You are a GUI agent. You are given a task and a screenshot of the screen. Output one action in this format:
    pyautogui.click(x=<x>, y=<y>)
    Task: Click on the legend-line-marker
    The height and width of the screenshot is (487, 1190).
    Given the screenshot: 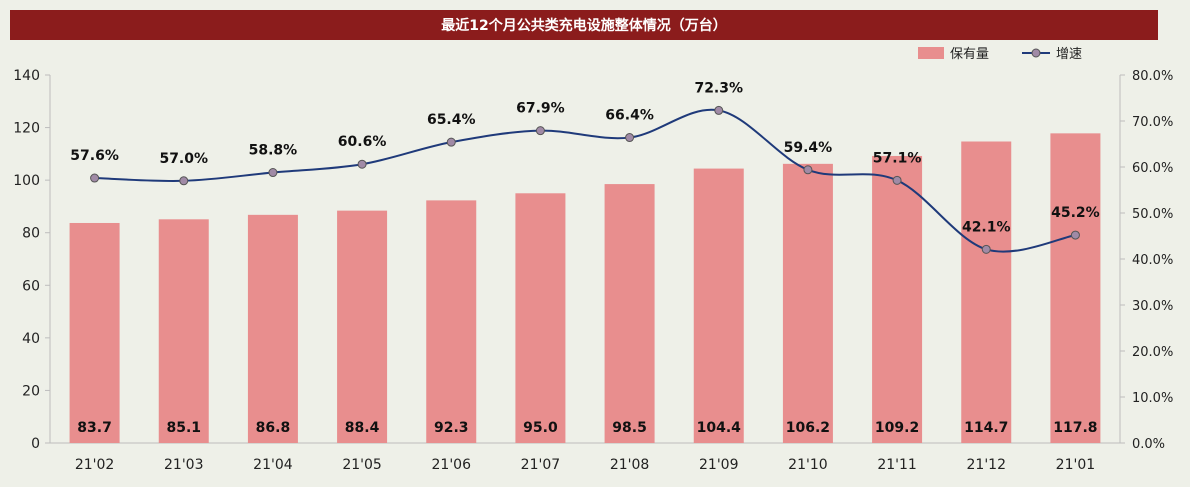 What is the action you would take?
    pyautogui.click(x=1036, y=53)
    